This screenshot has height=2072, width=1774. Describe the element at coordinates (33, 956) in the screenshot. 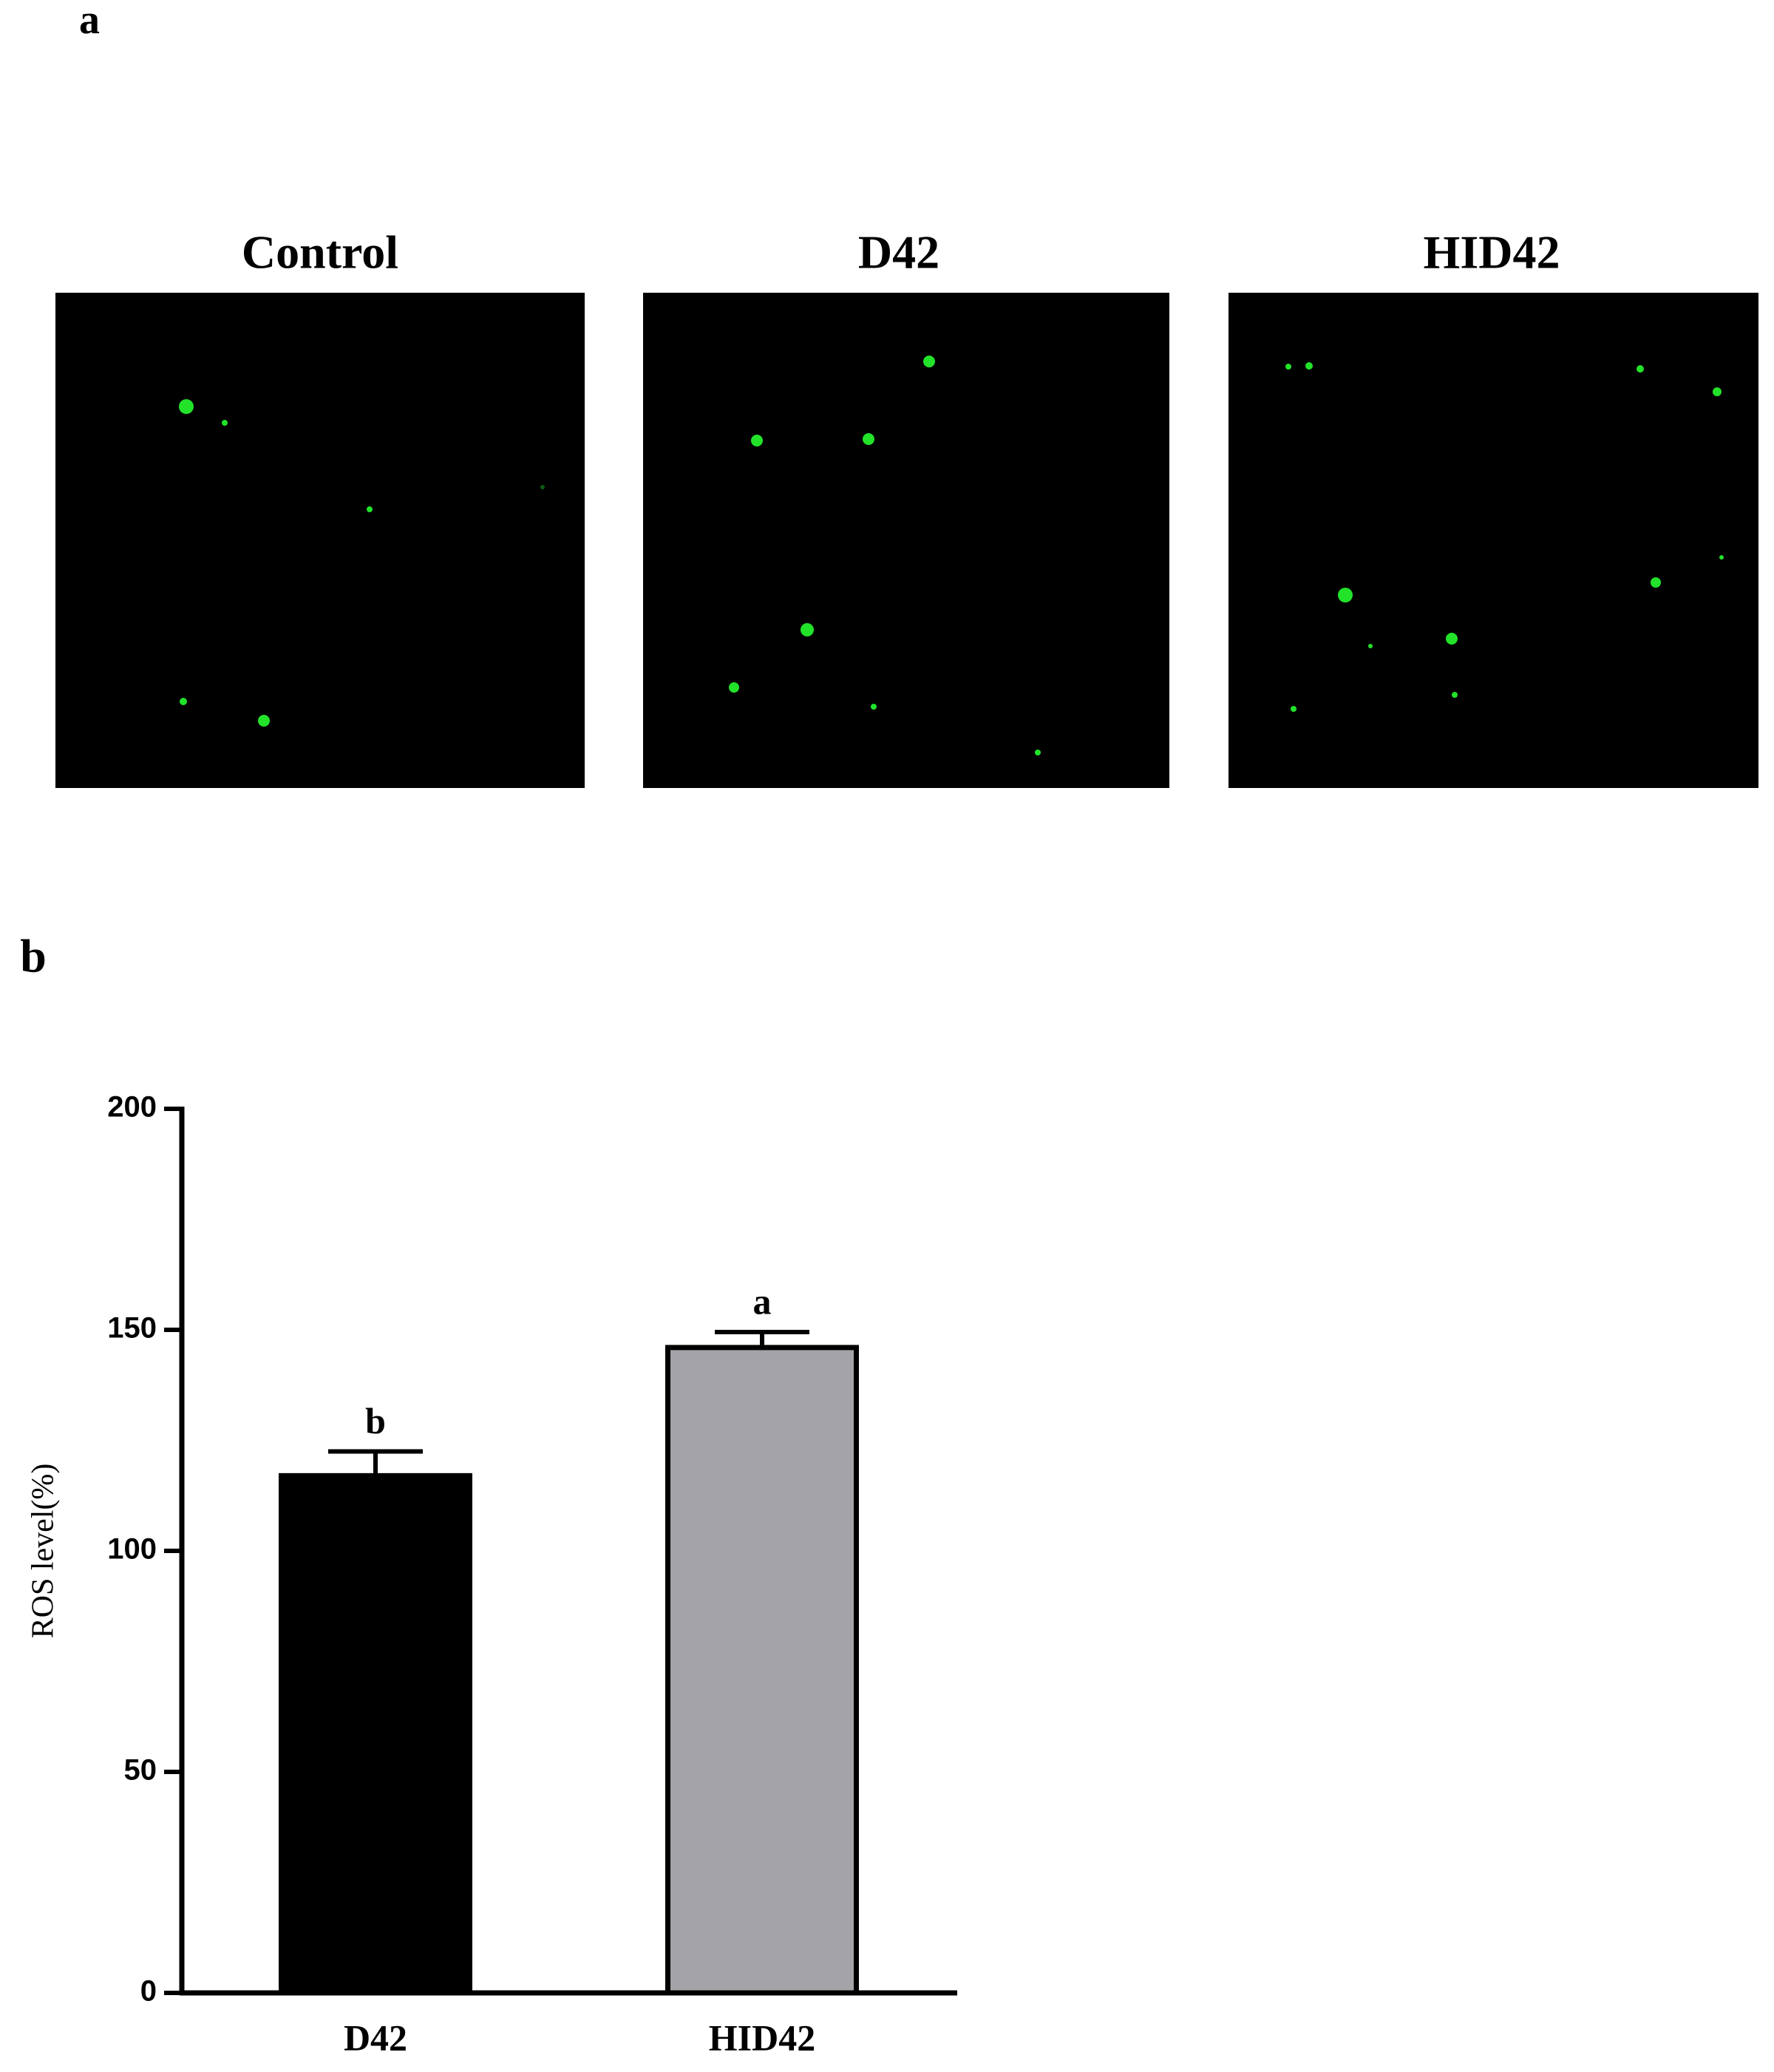

I see `panel-label: b` at that location.